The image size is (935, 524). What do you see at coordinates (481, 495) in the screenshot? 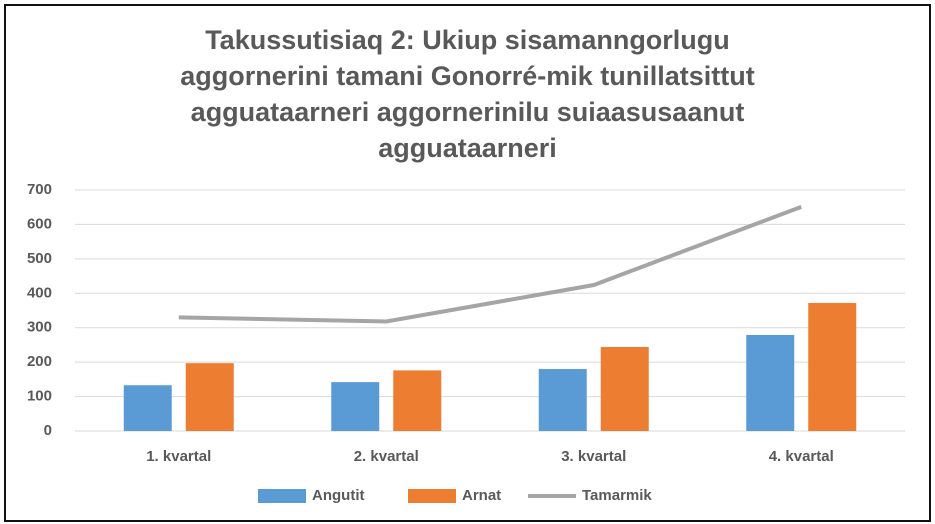
I see `legend-label: Arnat` at bounding box center [481, 495].